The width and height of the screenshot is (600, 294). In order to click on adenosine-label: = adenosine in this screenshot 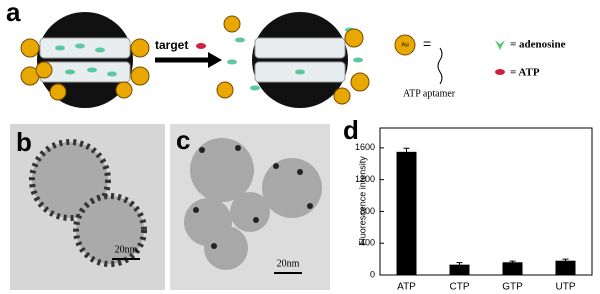, I will do `click(538, 45)`.